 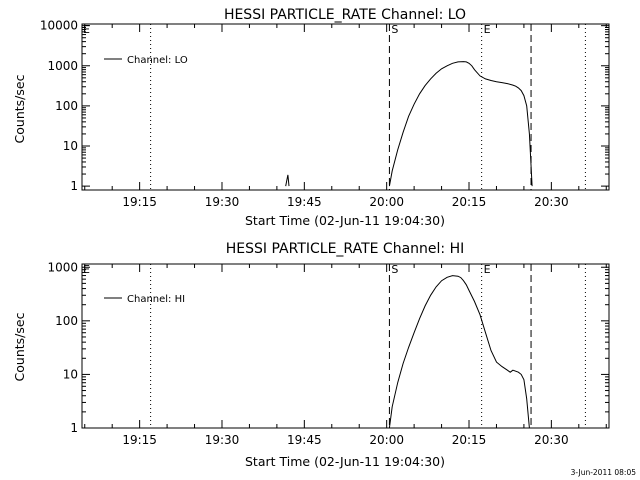 I want to click on legend: Channel: LO, so click(x=146, y=60).